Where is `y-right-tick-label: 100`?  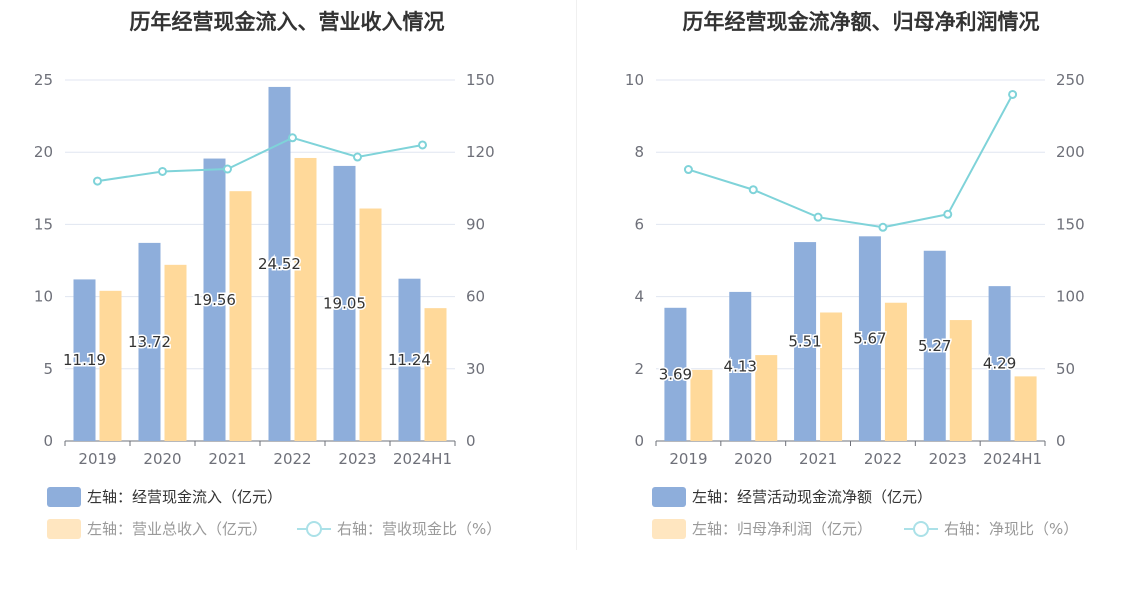
y-right-tick-label: 100 is located at coordinates (1070, 297).